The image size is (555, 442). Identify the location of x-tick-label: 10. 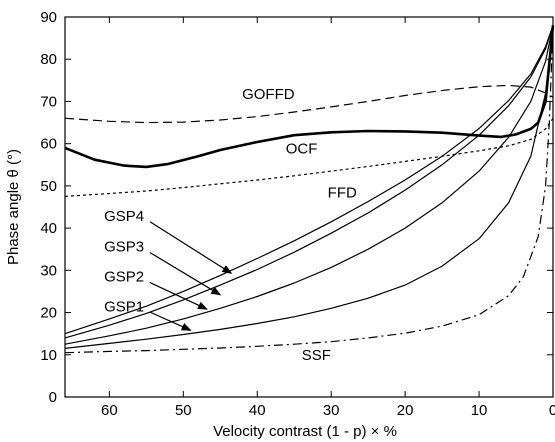
(479, 410).